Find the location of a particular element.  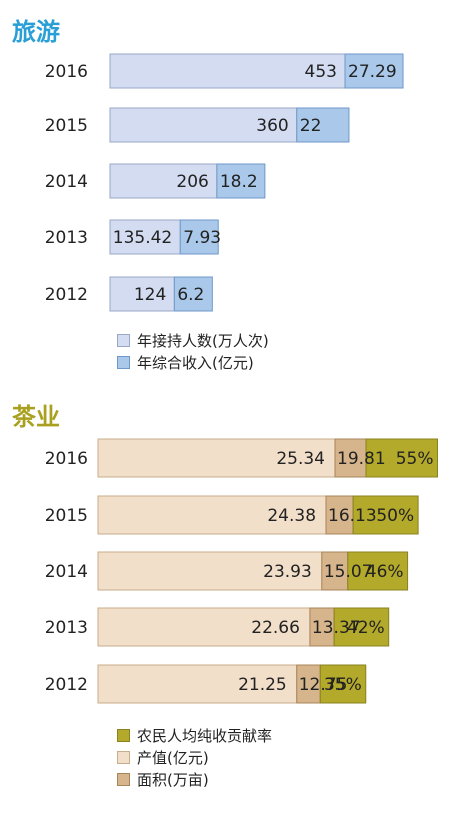

value-label-output: 24.38 is located at coordinates (291, 516).